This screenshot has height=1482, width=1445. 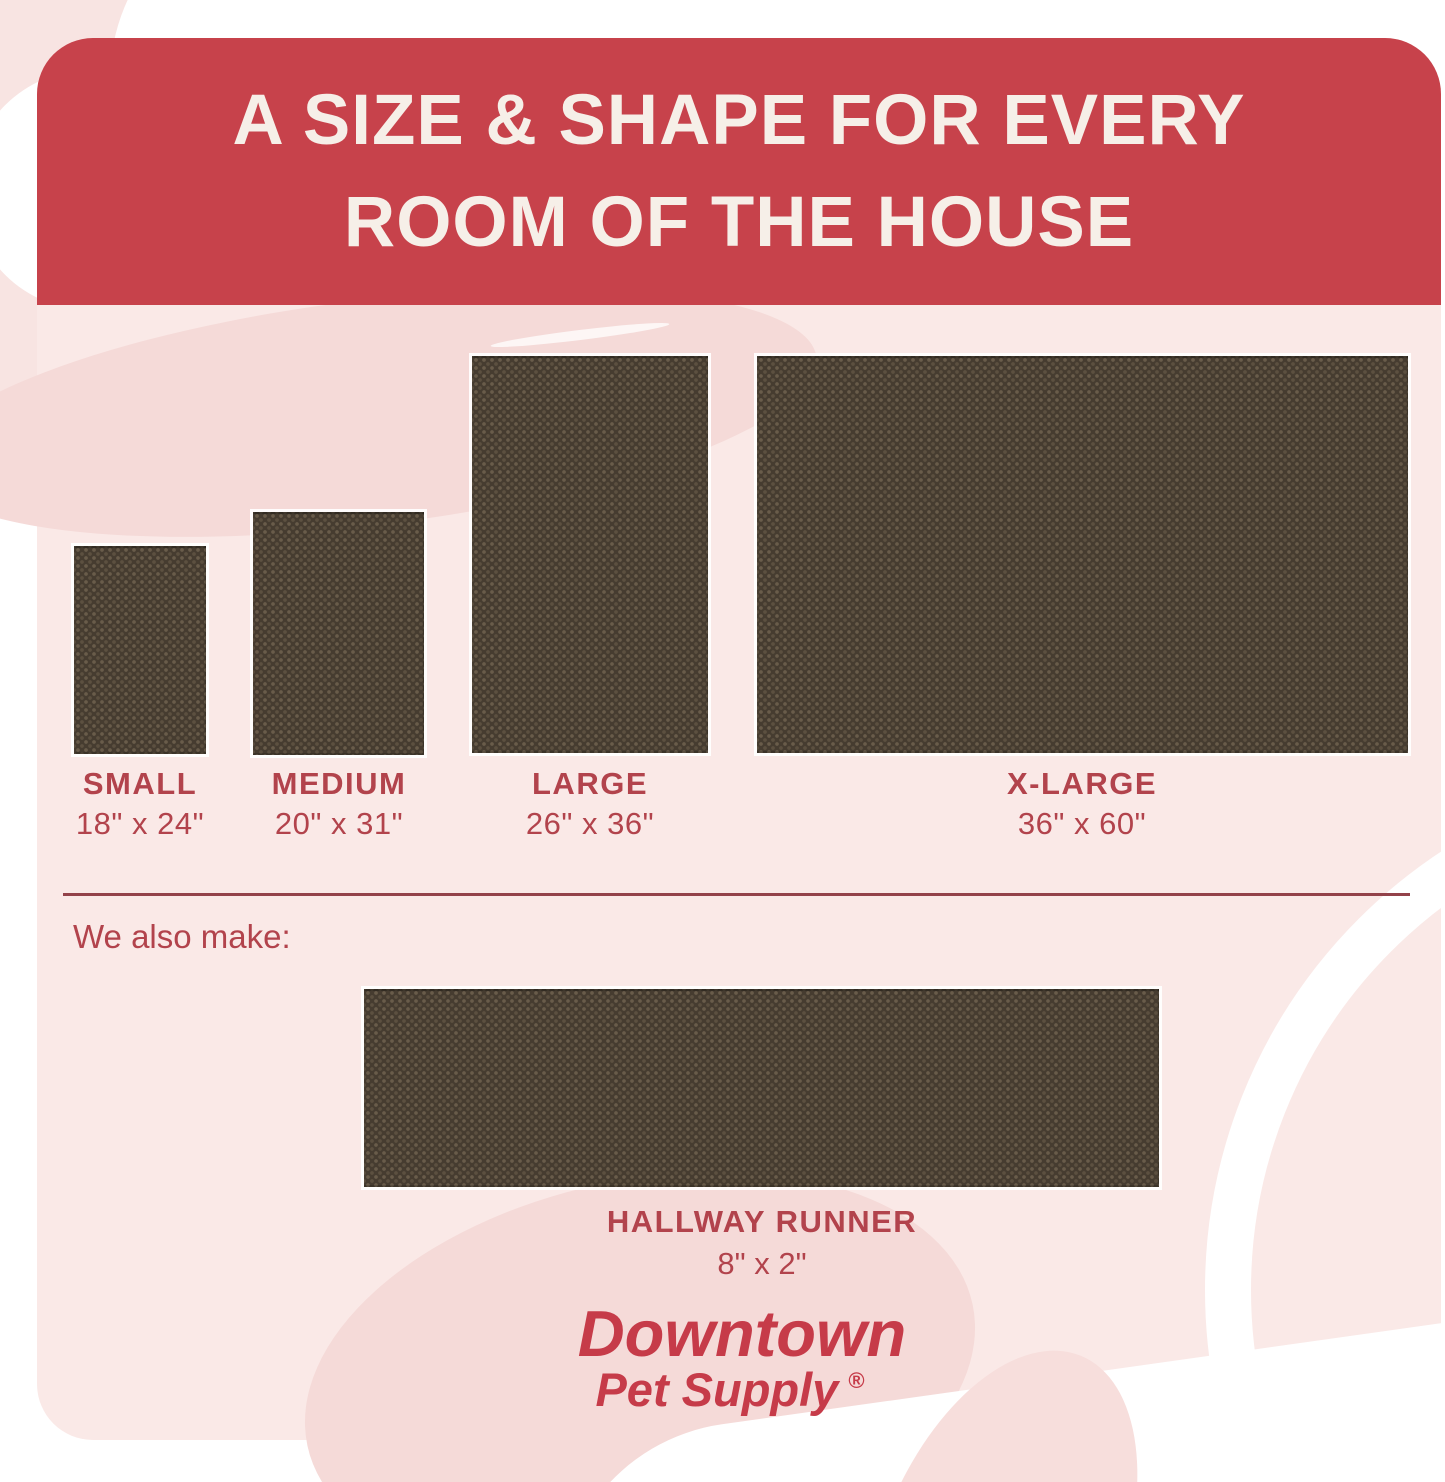 What do you see at coordinates (922, 19) in the screenshot?
I see `white-top-strip` at bounding box center [922, 19].